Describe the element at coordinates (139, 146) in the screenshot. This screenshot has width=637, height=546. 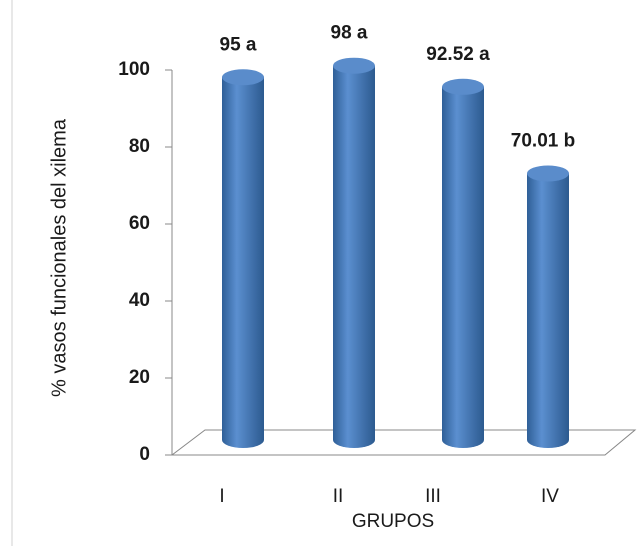
I see `y-tick-label: 80` at that location.